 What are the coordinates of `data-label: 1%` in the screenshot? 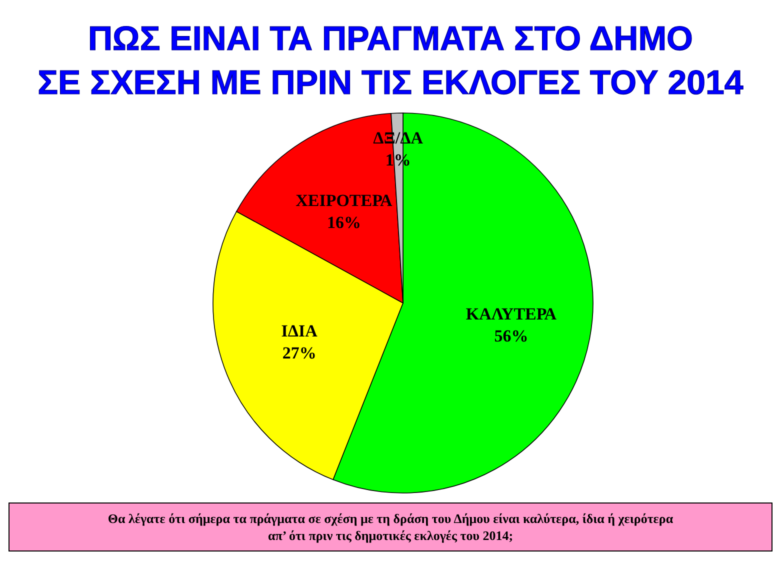 It's located at (398, 160).